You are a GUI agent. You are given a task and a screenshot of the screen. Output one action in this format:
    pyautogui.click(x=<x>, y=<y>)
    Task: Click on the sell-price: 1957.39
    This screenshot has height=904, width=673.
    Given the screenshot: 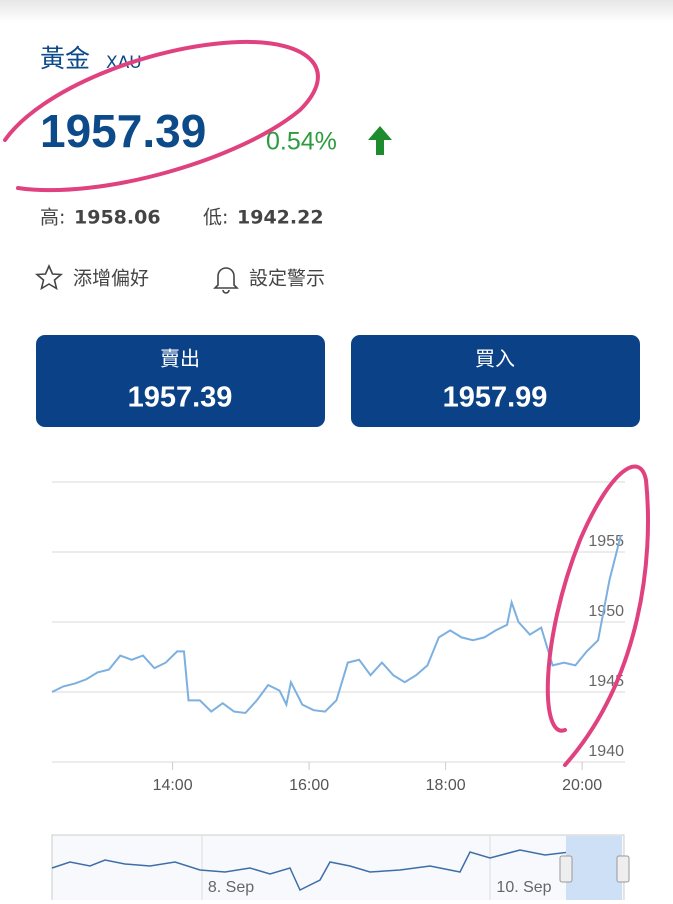 What is the action you would take?
    pyautogui.click(x=180, y=398)
    